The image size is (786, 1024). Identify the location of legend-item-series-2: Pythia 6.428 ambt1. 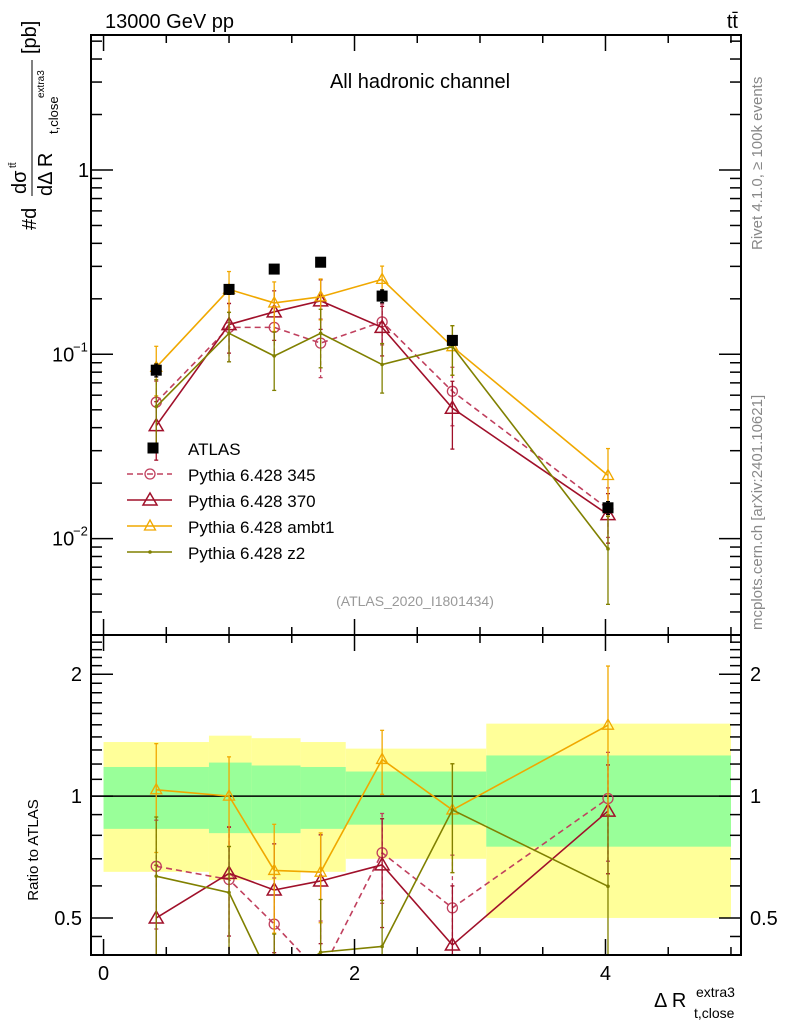
(230, 527).